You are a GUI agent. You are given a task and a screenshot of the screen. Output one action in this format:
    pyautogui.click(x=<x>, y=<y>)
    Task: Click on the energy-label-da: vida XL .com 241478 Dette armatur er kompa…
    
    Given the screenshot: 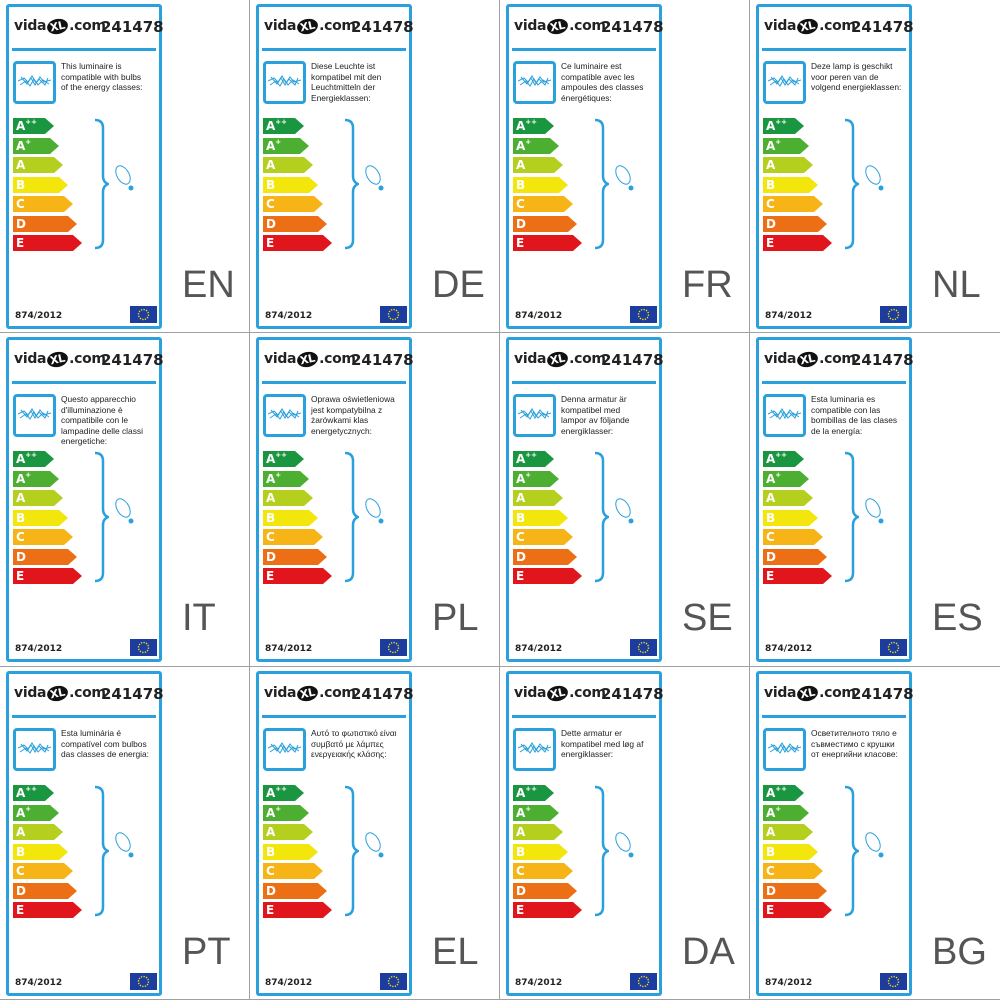 What is the action you would take?
    pyautogui.click(x=625, y=833)
    